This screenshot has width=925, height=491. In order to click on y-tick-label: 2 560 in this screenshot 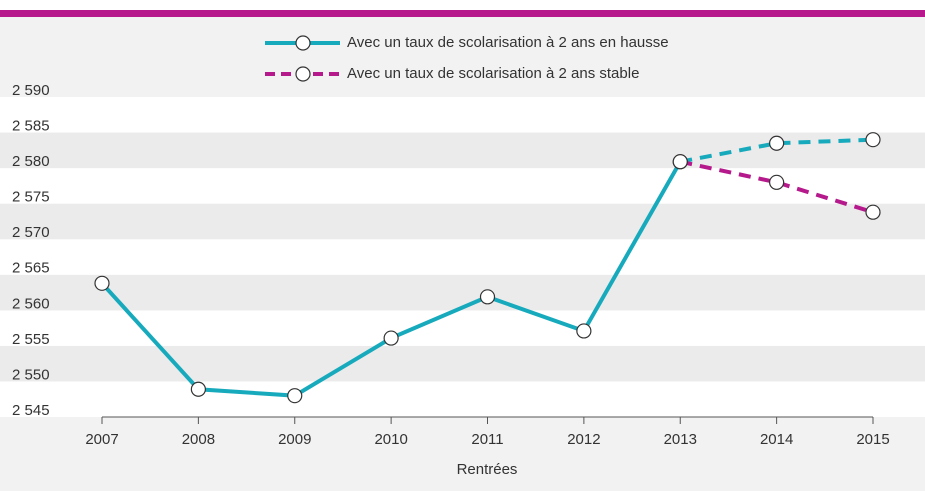, I will do `click(31, 303)`.